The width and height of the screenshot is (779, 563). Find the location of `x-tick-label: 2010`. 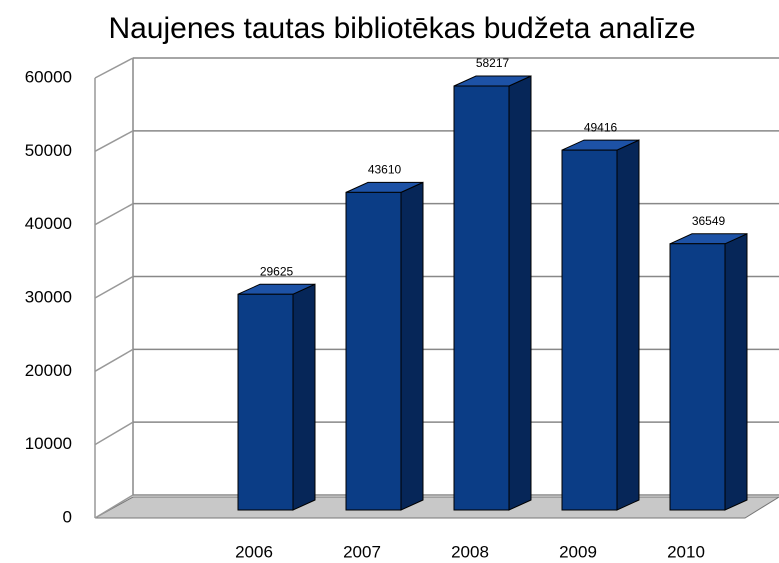

x-tick-label: 2010 is located at coordinates (686, 551).